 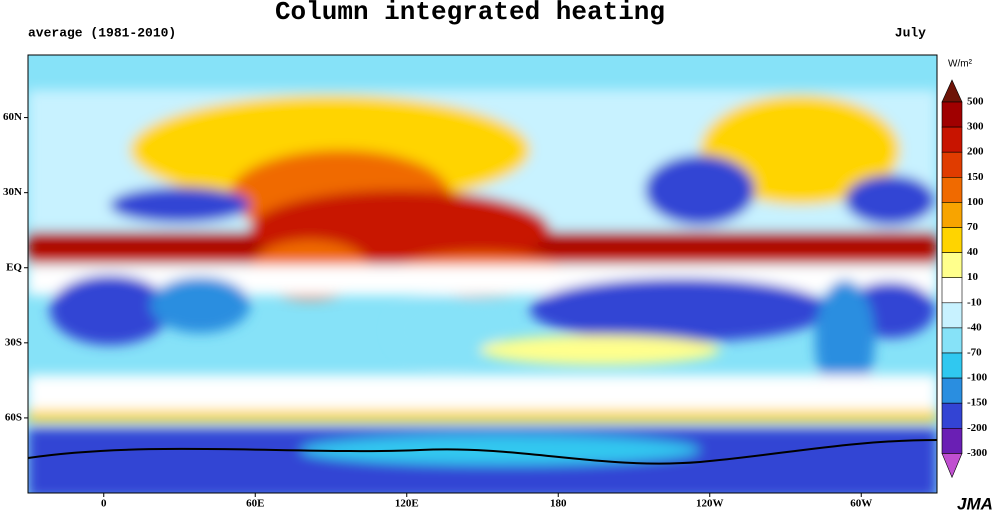 I want to click on lat-tick-label: 60N, so click(x=12, y=117).